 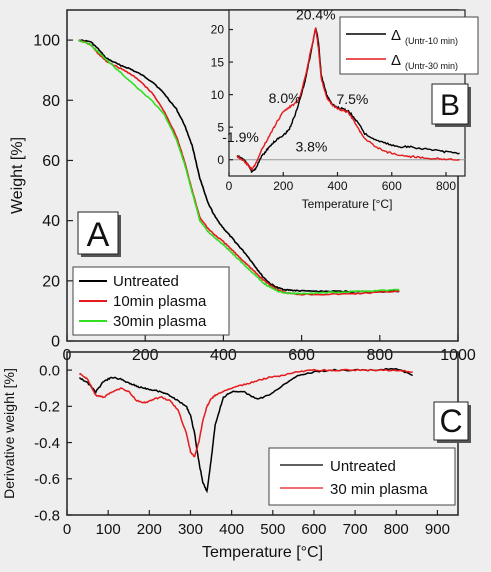 I want to click on panel-c-x-axis-label: Temperature [°C], so click(x=262, y=552).